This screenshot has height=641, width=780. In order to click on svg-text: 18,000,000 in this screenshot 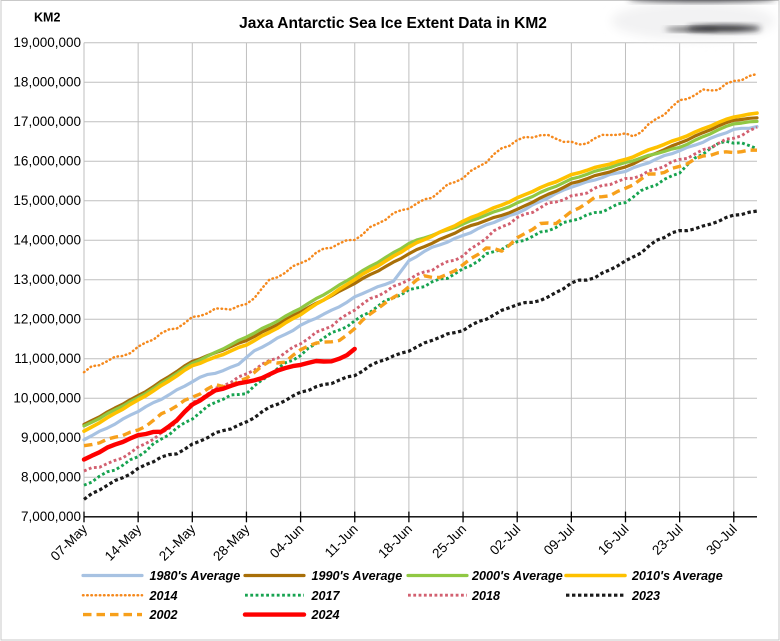, I will do `click(47, 82)`.